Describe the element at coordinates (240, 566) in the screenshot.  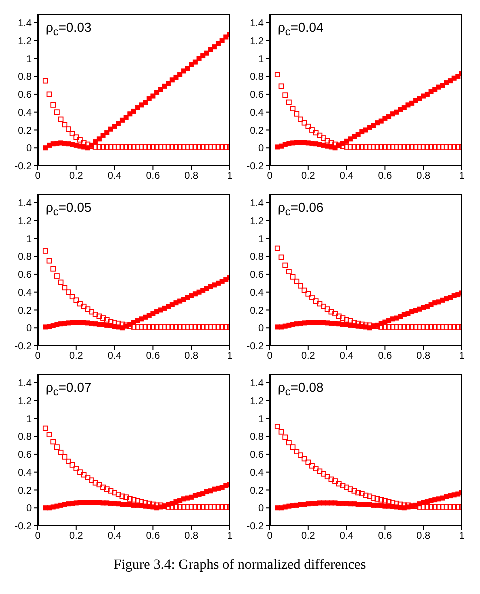
I see `caption: Figure 3.4: Graphs of normalized differences` at that location.